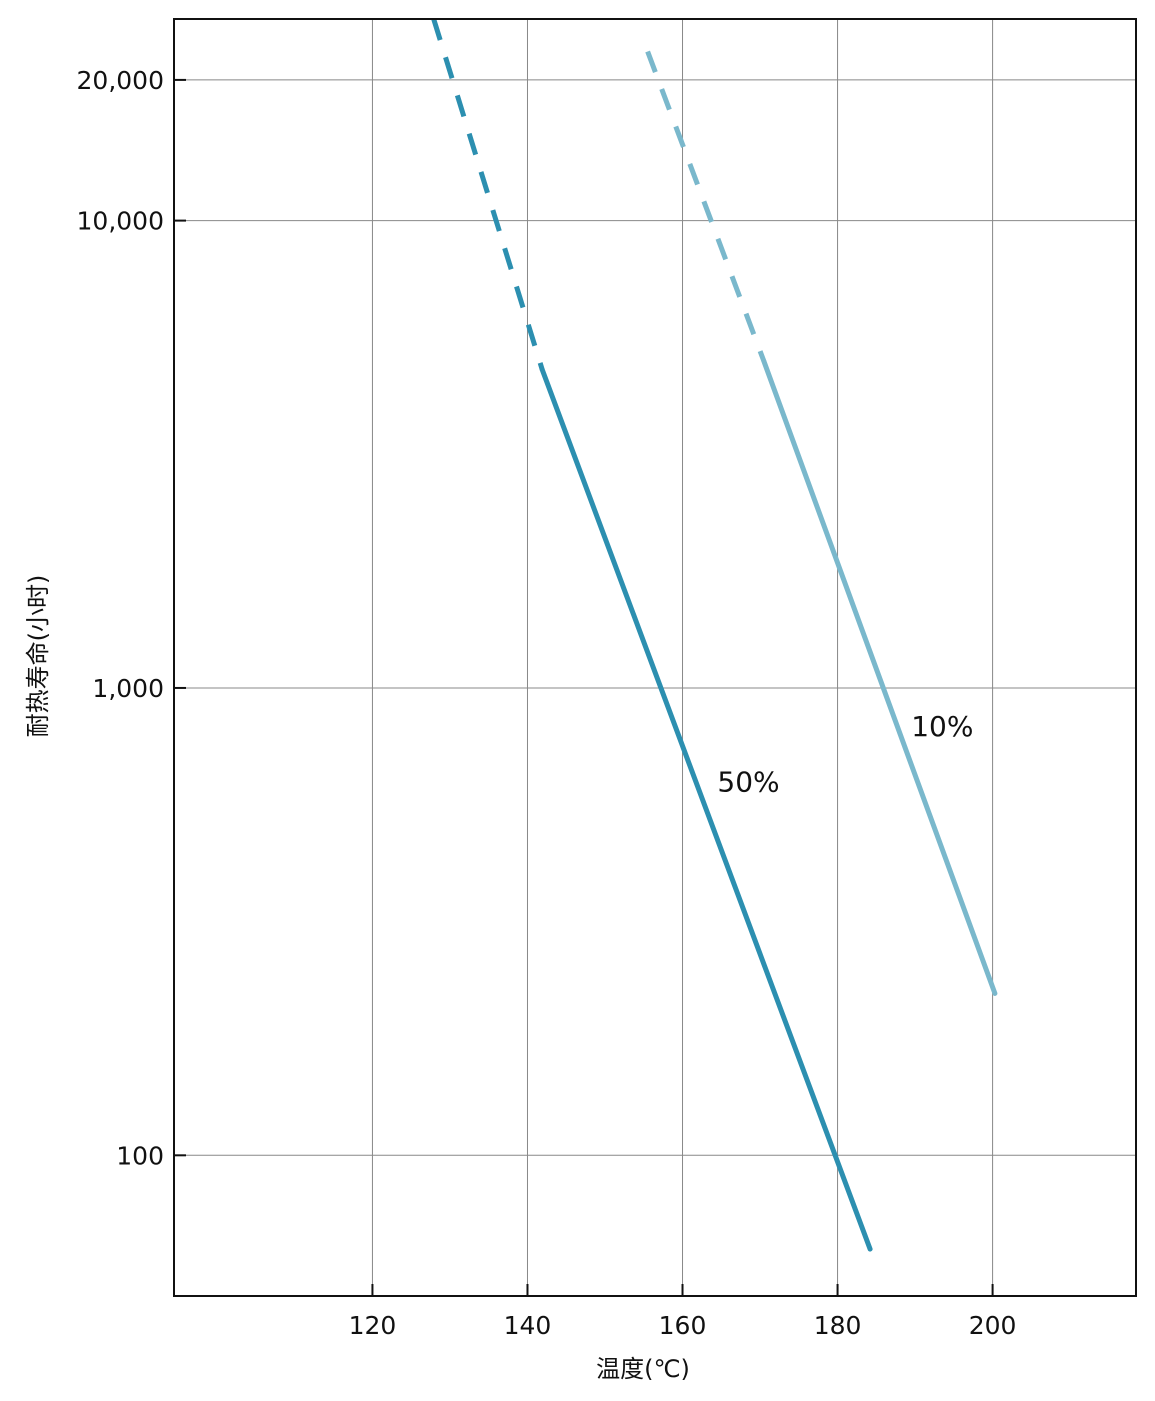 This screenshot has width=1155, height=1401. What do you see at coordinates (120, 221) in the screenshot?
I see `y-tick-label: 10,000` at bounding box center [120, 221].